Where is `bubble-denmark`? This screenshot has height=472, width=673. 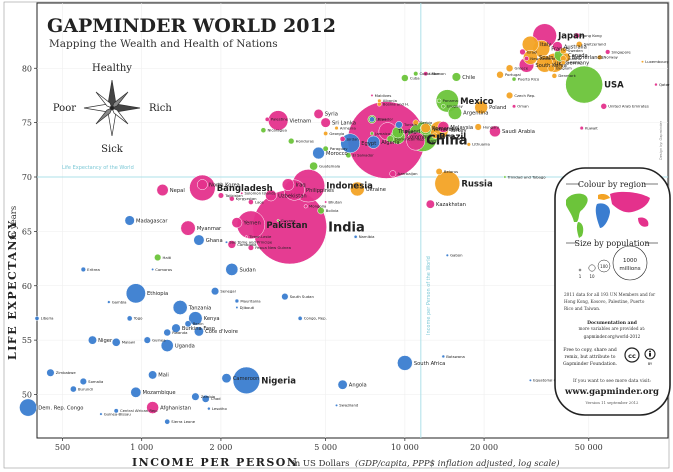 bubble-denmark is located at coordinates (554, 76).